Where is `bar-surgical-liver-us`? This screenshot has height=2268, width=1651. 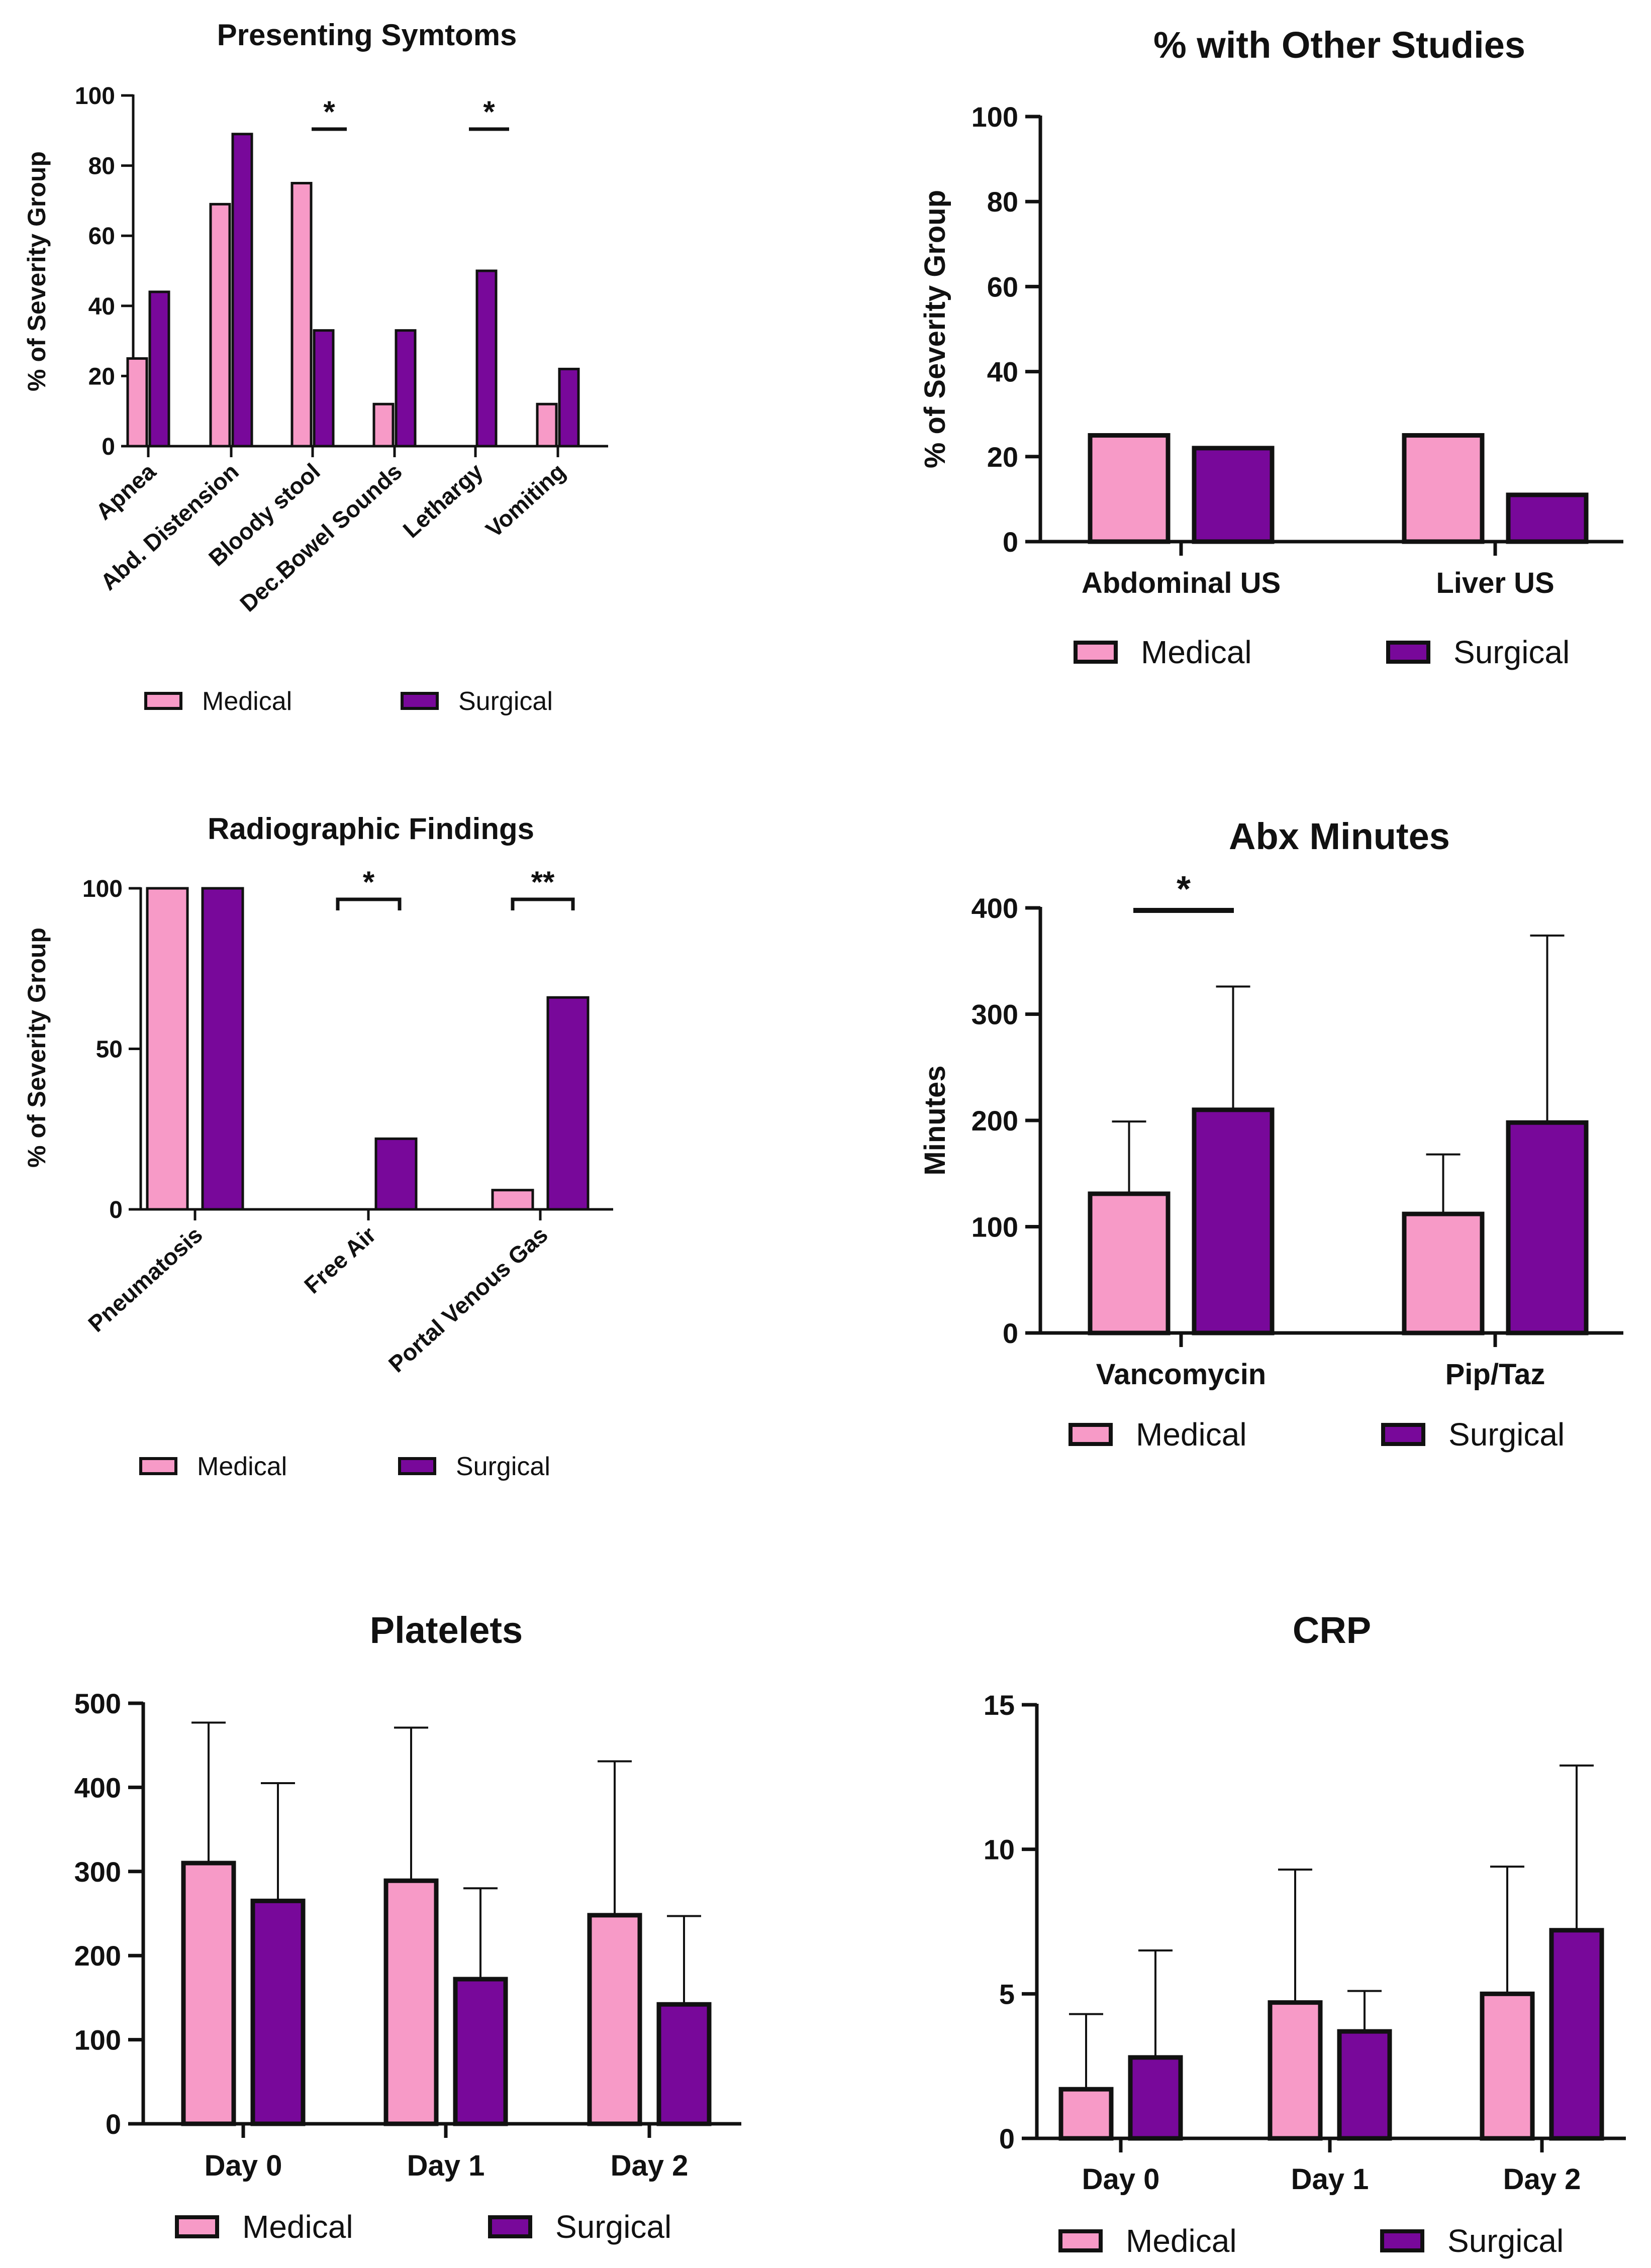
bar-surgical-liver-us is located at coordinates (1547, 518).